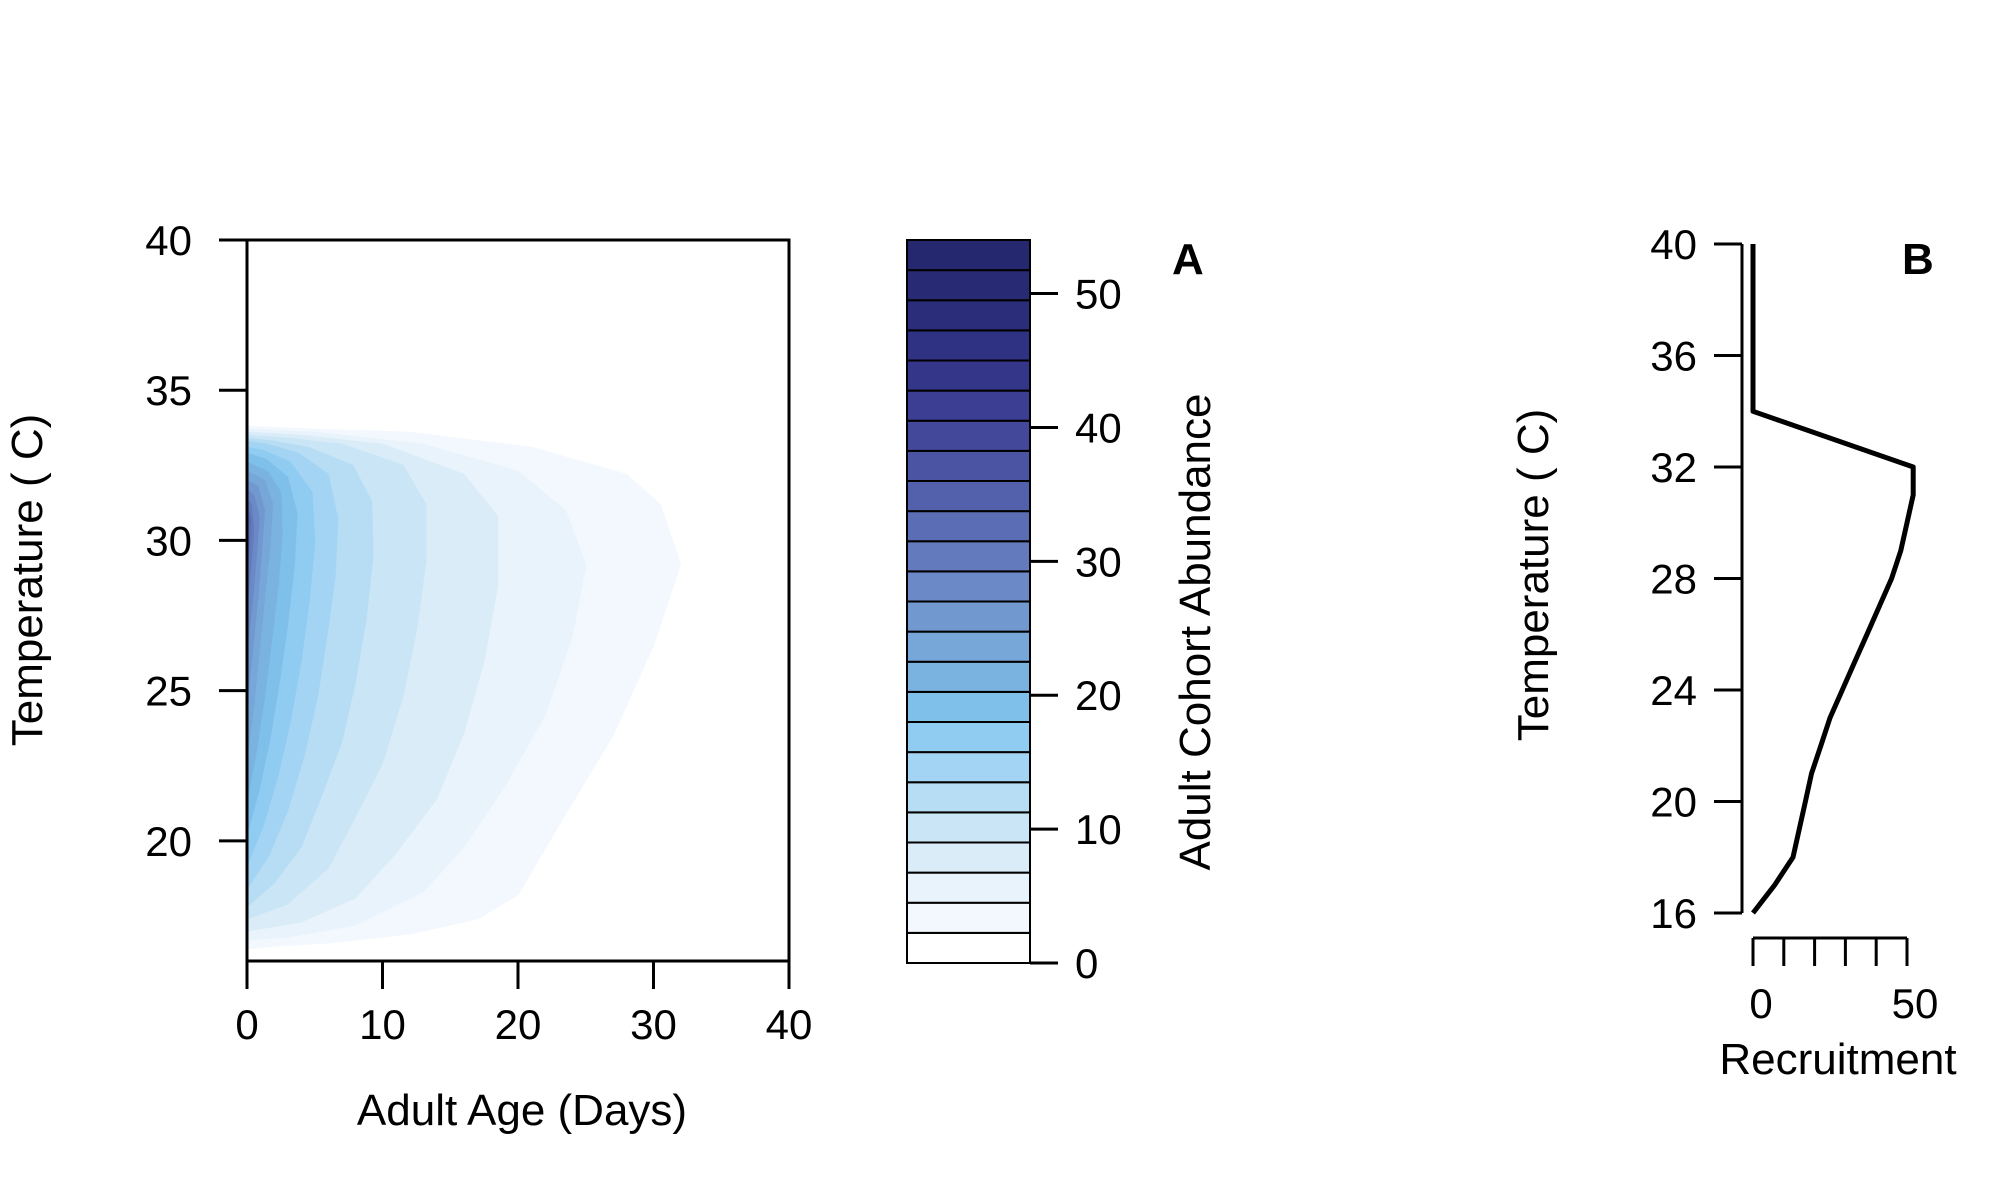  I want to click on colorbar-title: Adult Cohort Abundance, so click(1195, 631).